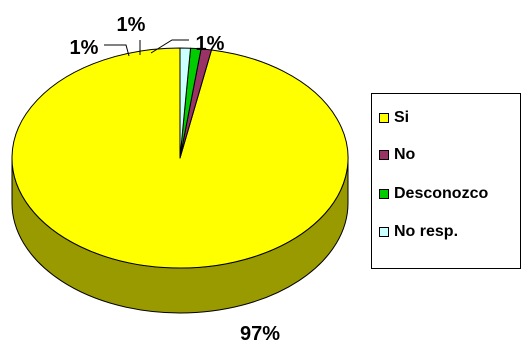 The width and height of the screenshot is (530, 343). I want to click on legend: Si No Desconozco No resp., so click(446, 181).